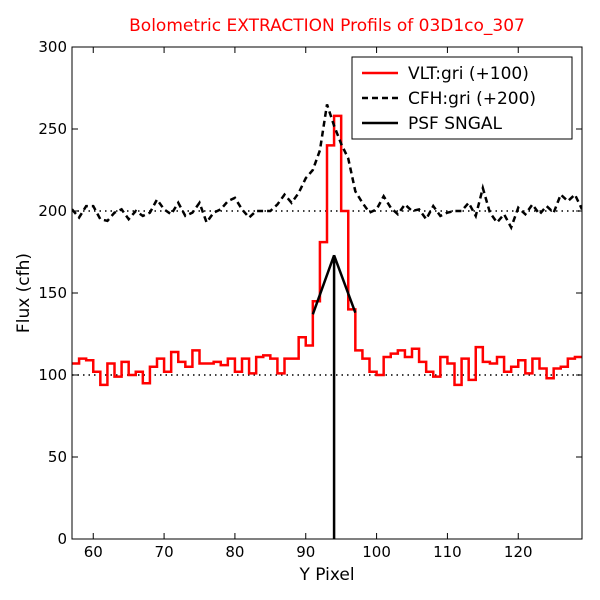 The width and height of the screenshot is (600, 600). I want to click on x-axis-title: Y Pixel, so click(326, 575).